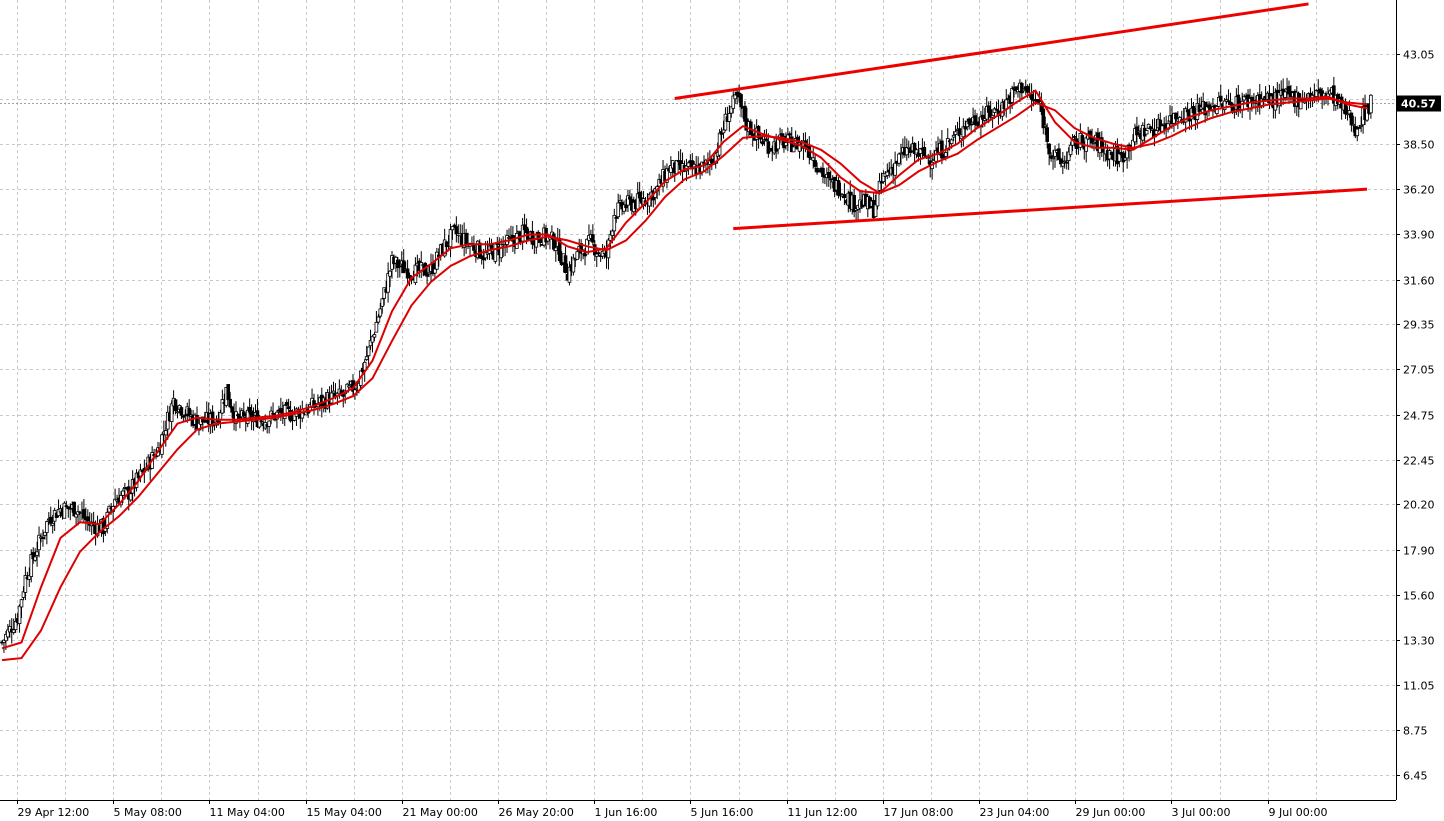 The image size is (1444, 821). I want to click on y-tick-label: 15.60, so click(1419, 596).